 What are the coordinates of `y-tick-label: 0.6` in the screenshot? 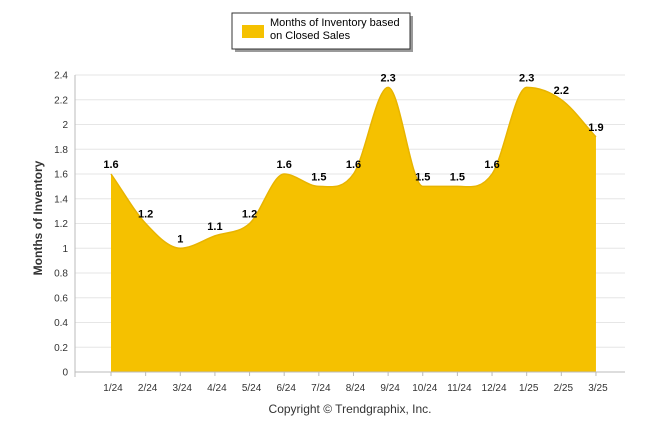 It's located at (61, 298).